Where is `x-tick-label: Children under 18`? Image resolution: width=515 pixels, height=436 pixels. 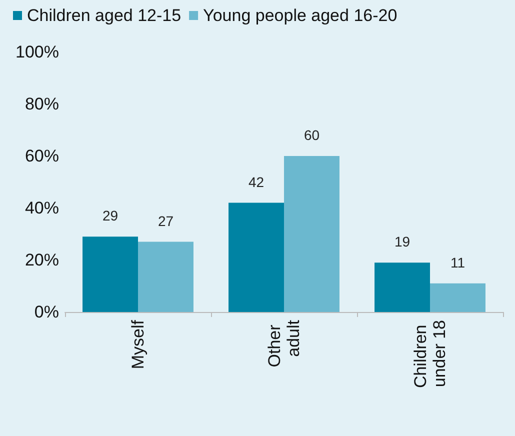 x-tick-label: Children under 18 is located at coordinates (430, 354).